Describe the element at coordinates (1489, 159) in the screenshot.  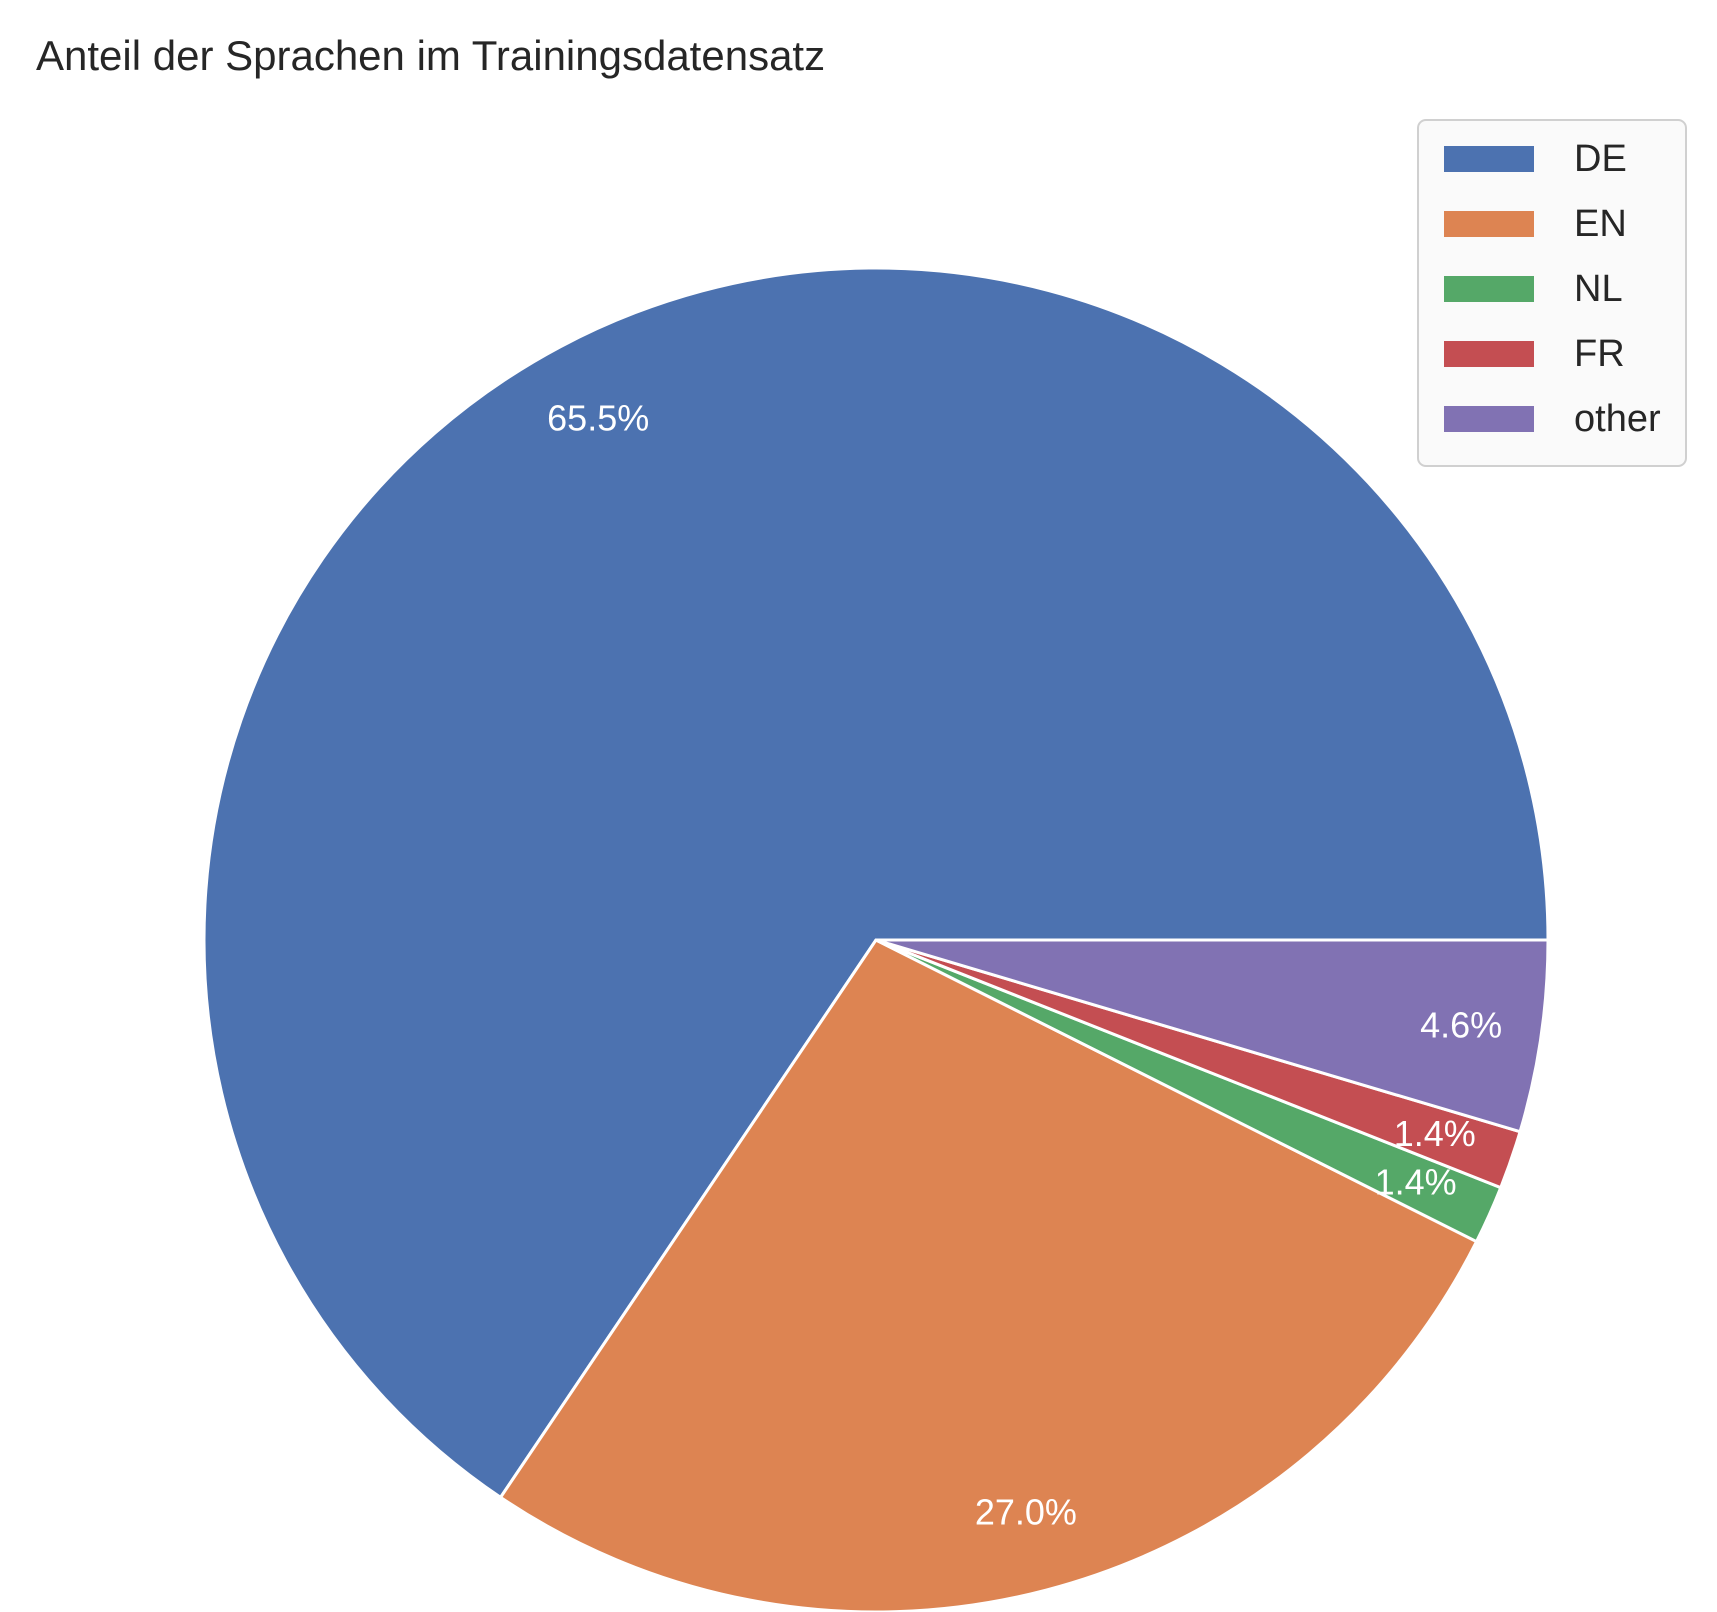
I see `legend-swatch-de` at that location.